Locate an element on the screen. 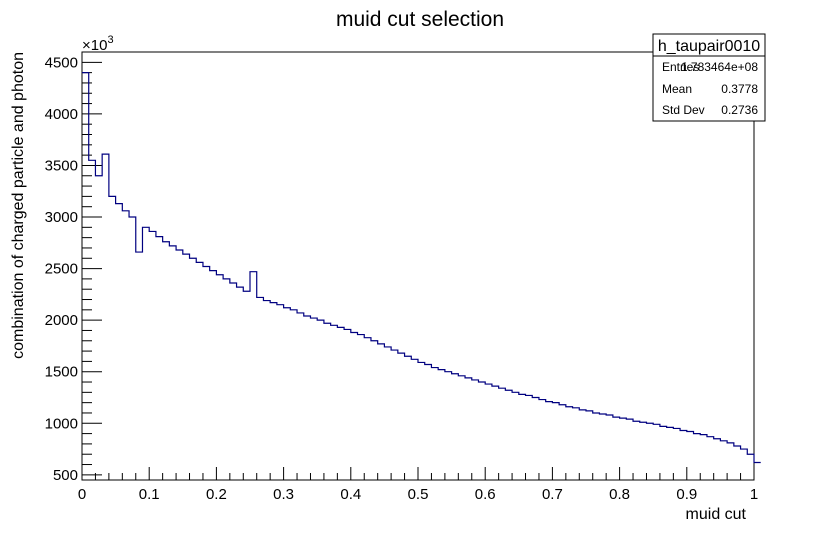 The height and width of the screenshot is (534, 838). x-tick-label: 0.9 is located at coordinates (686, 494).